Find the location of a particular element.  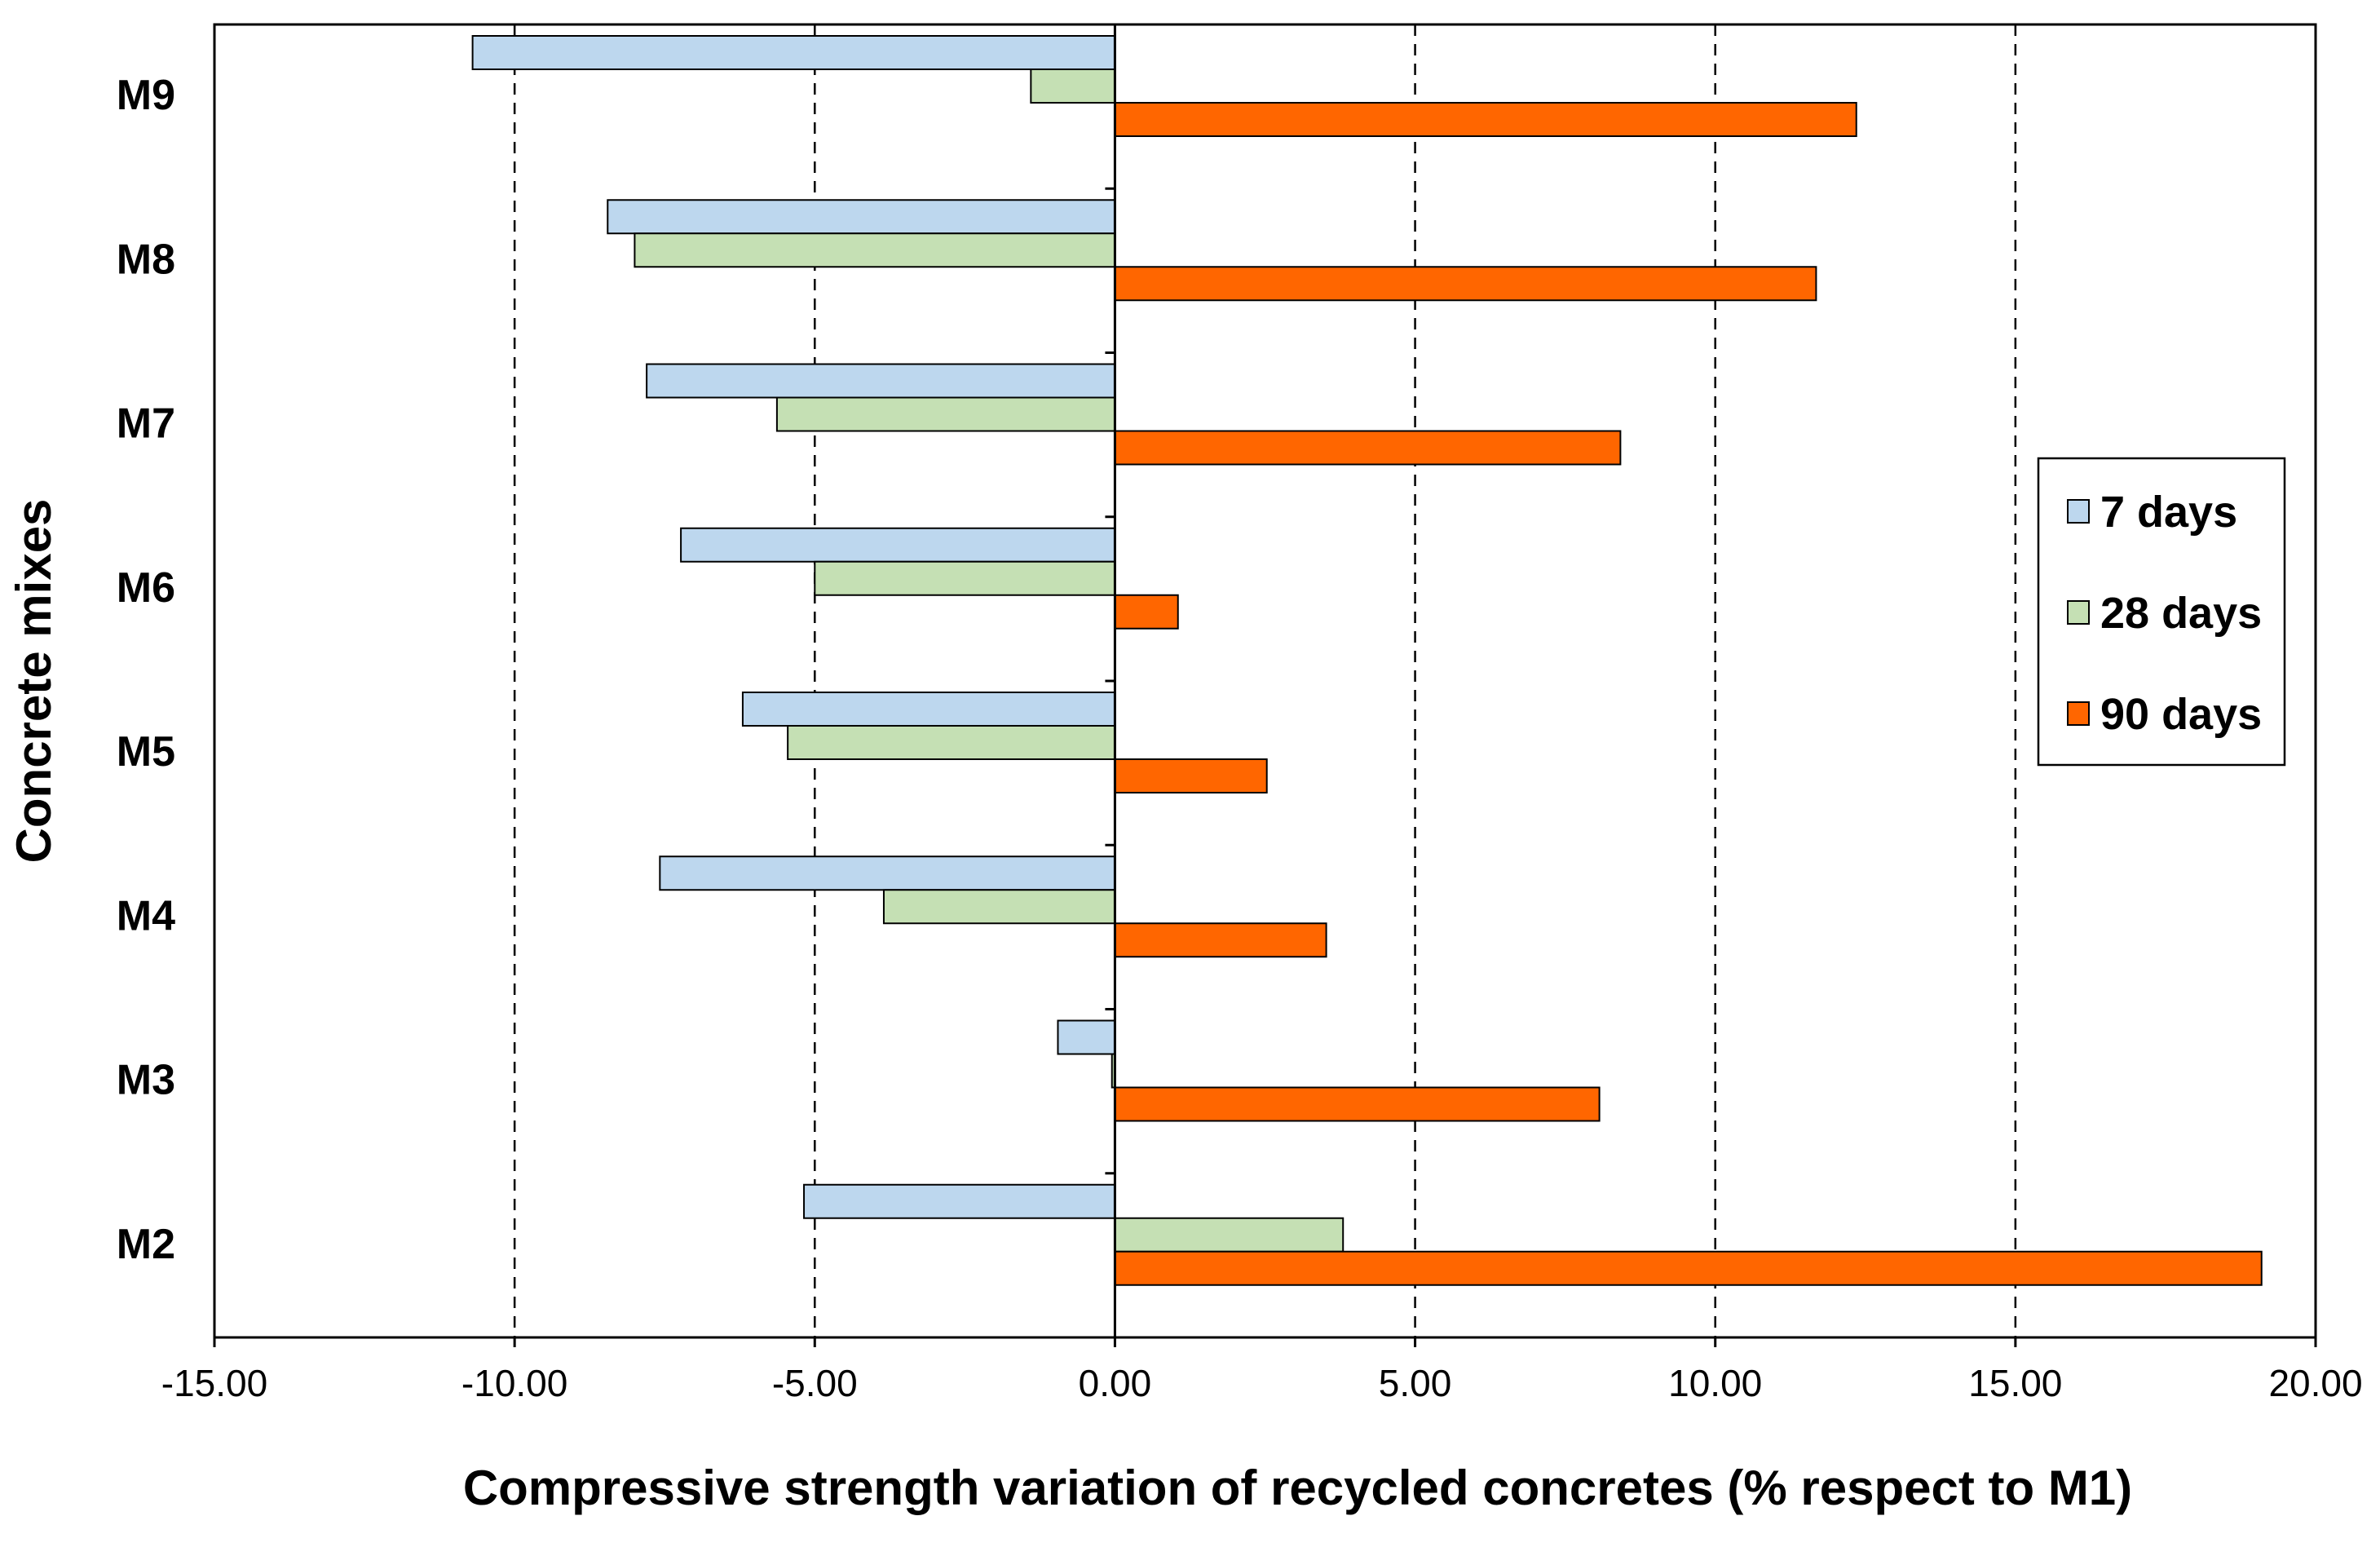

legend-label-7-days: 7 days is located at coordinates (2168, 512).